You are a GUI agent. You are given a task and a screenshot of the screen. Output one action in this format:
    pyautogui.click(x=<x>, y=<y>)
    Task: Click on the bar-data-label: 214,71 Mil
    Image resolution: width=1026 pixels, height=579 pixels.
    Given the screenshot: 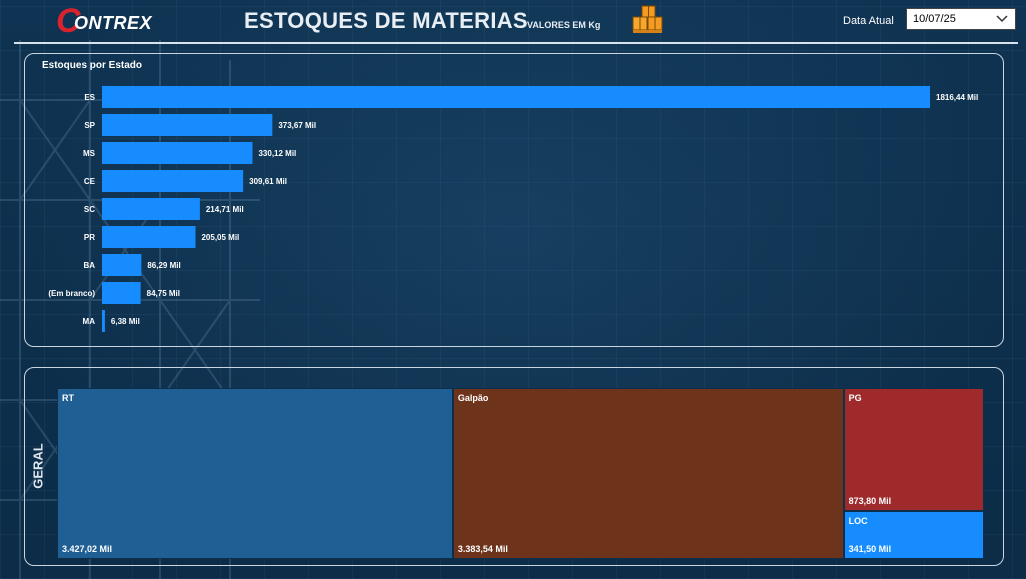 What is the action you would take?
    pyautogui.click(x=225, y=209)
    